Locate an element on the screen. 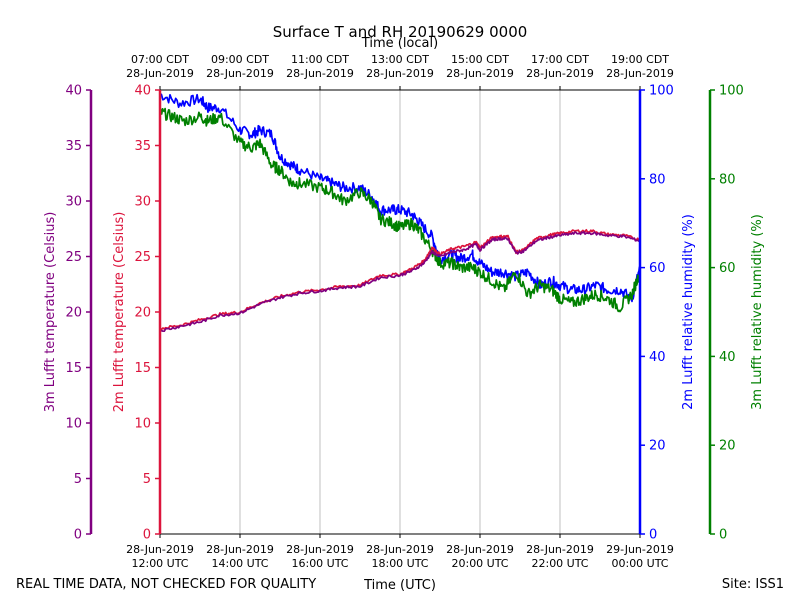  x-axis-label: Time (UTC) is located at coordinates (399, 585).